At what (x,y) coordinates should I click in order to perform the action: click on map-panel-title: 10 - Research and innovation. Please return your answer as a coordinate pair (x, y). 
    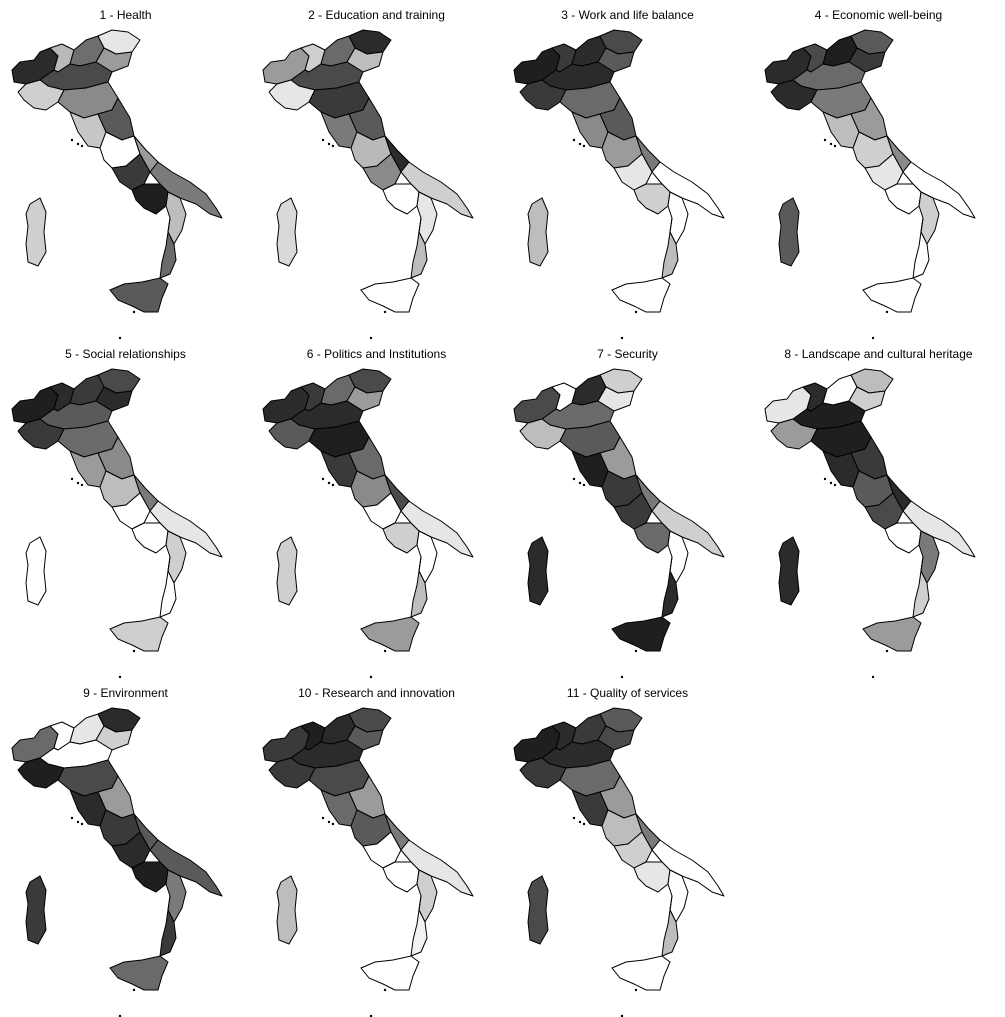
    Looking at the image, I should click on (376, 693).